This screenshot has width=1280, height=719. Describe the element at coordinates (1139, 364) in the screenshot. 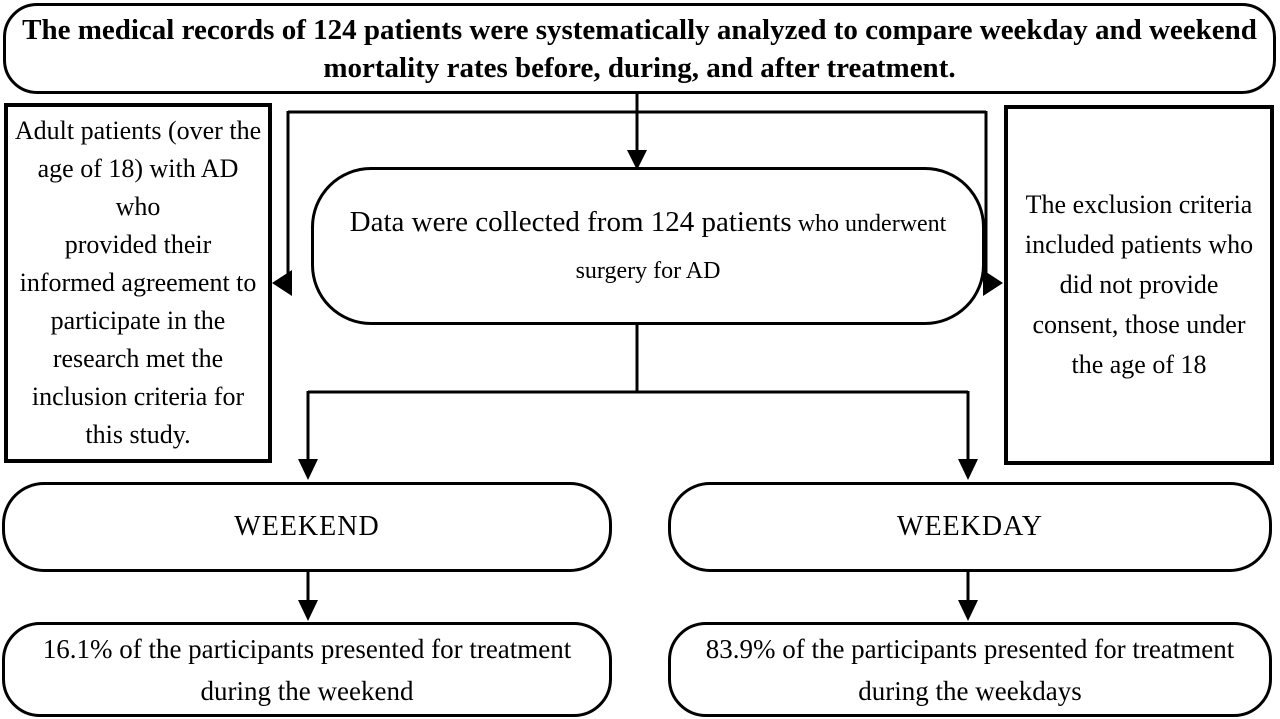

I see `text-line: the age of 18` at that location.